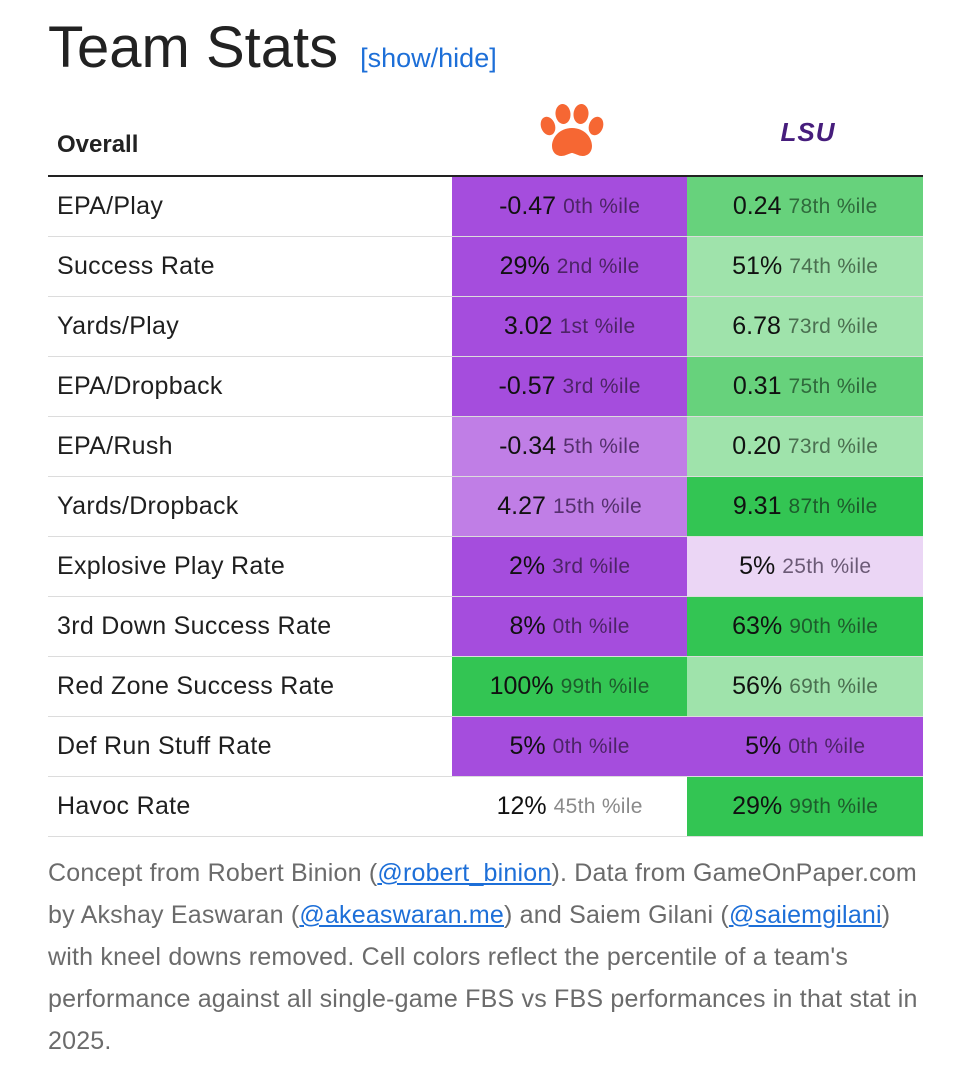 Image resolution: width=966 pixels, height=1085 pixels. What do you see at coordinates (528, 326) in the screenshot?
I see `stat-value: 3.02` at bounding box center [528, 326].